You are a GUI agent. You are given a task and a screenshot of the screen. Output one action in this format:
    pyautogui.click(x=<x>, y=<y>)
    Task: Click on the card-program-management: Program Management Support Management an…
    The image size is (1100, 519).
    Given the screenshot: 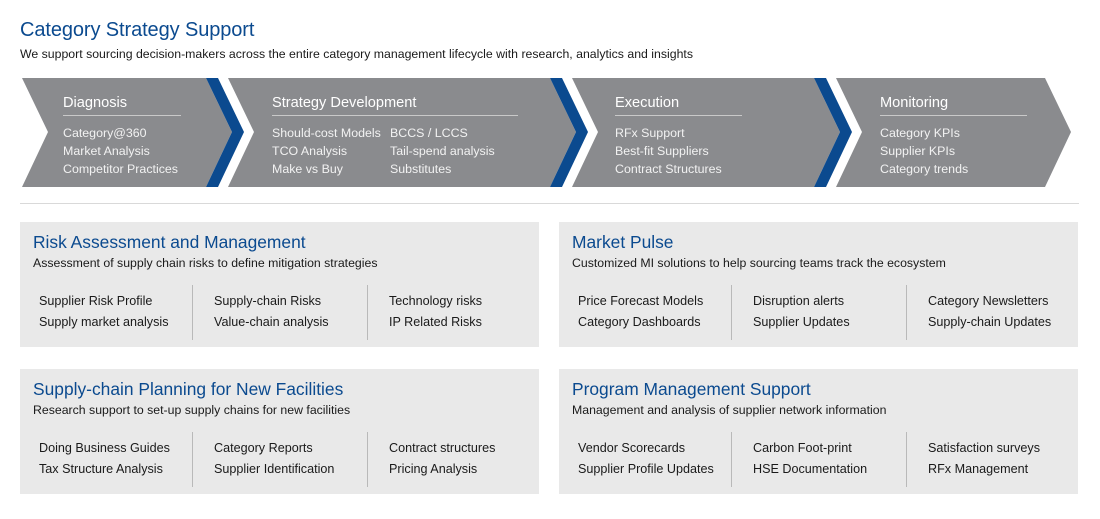 What is the action you would take?
    pyautogui.click(x=818, y=431)
    